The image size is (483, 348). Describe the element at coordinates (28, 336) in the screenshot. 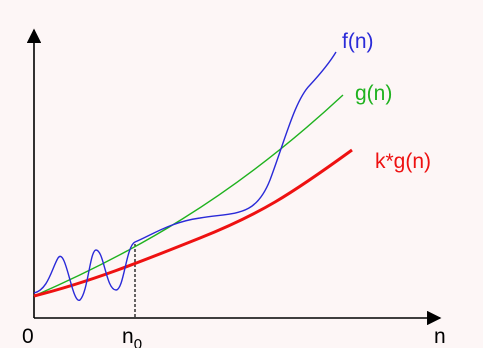

I see `origin-label: 0` at that location.